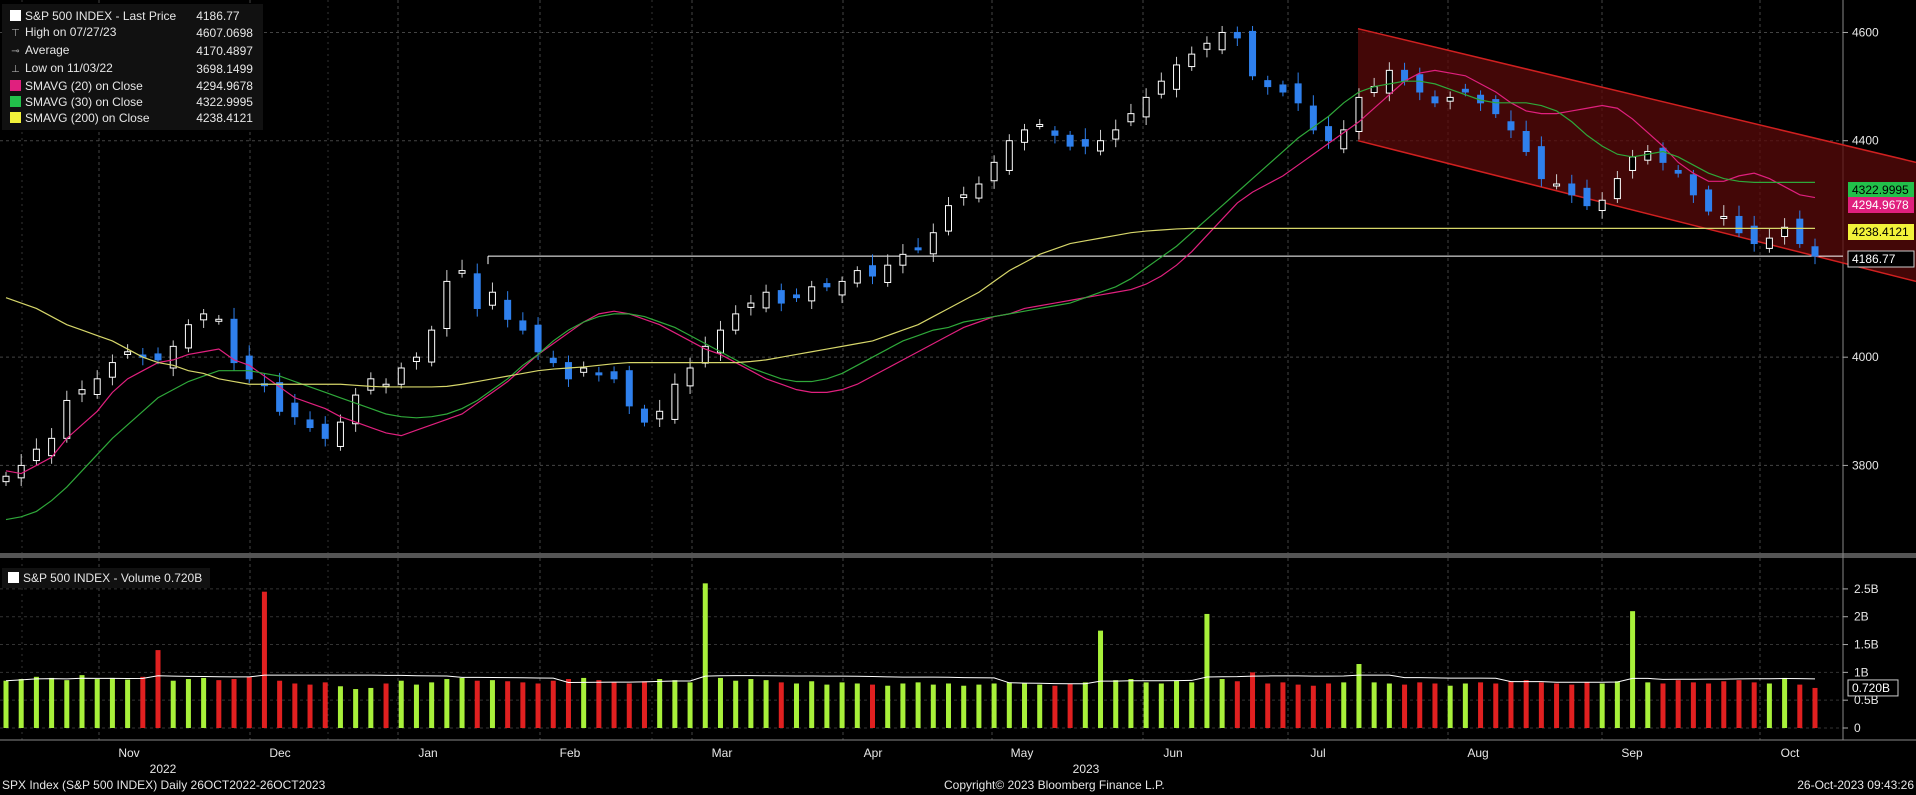 The width and height of the screenshot is (1916, 795). What do you see at coordinates (132, 118) in the screenshot?
I see `legend-row-sma200: SMAVG (200) on Close 4238.4121` at bounding box center [132, 118].